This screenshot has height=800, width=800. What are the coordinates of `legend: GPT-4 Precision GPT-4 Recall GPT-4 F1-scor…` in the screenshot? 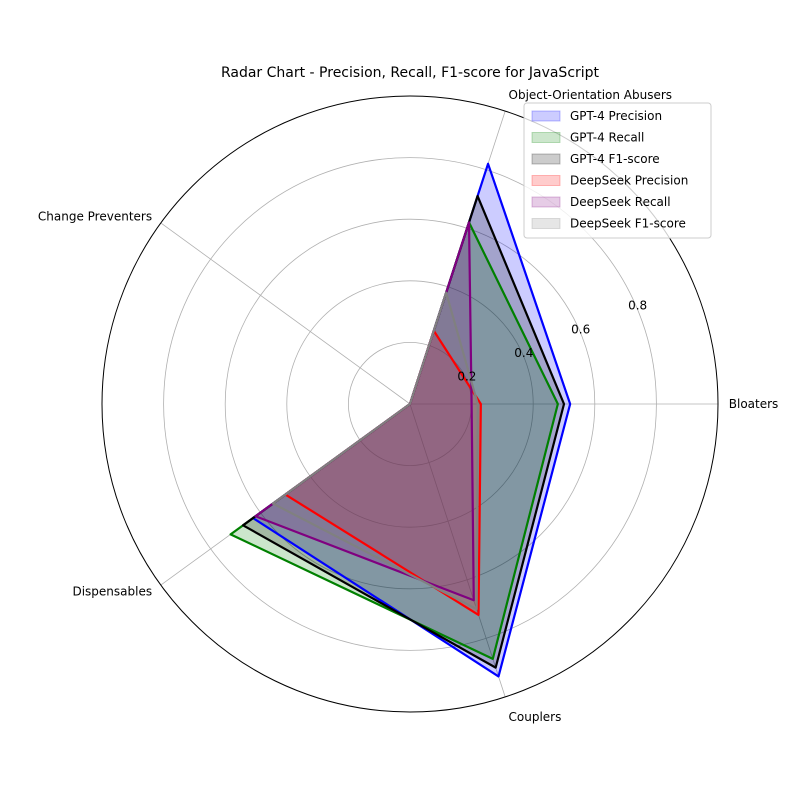 It's located at (617, 170).